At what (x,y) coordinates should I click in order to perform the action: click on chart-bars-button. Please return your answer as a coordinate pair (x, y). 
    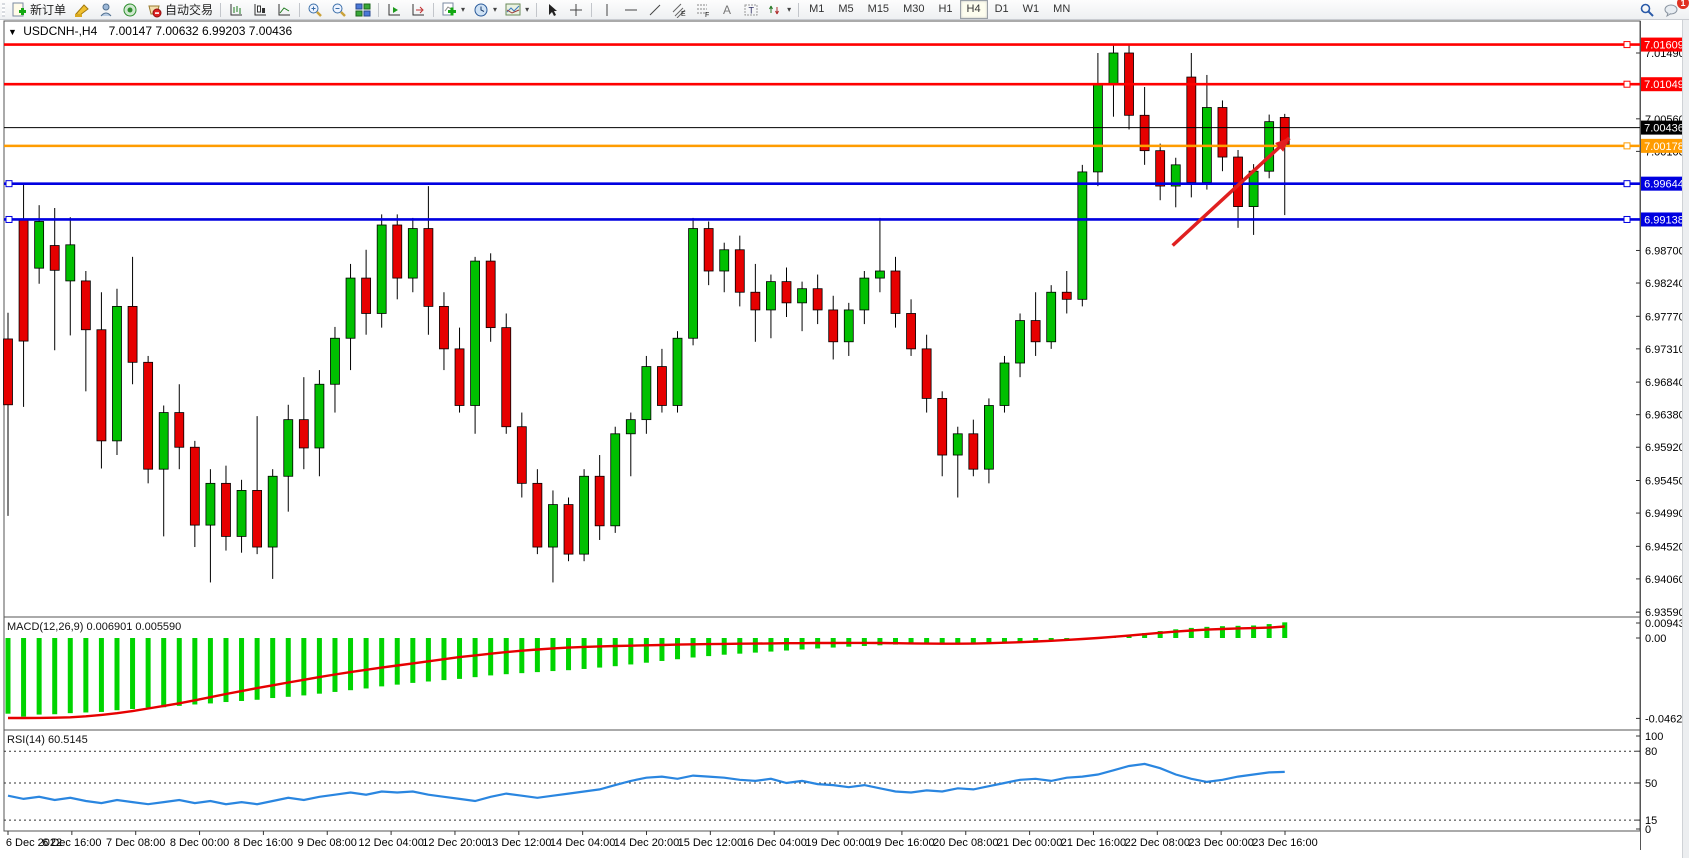
    Looking at the image, I should click on (236, 9).